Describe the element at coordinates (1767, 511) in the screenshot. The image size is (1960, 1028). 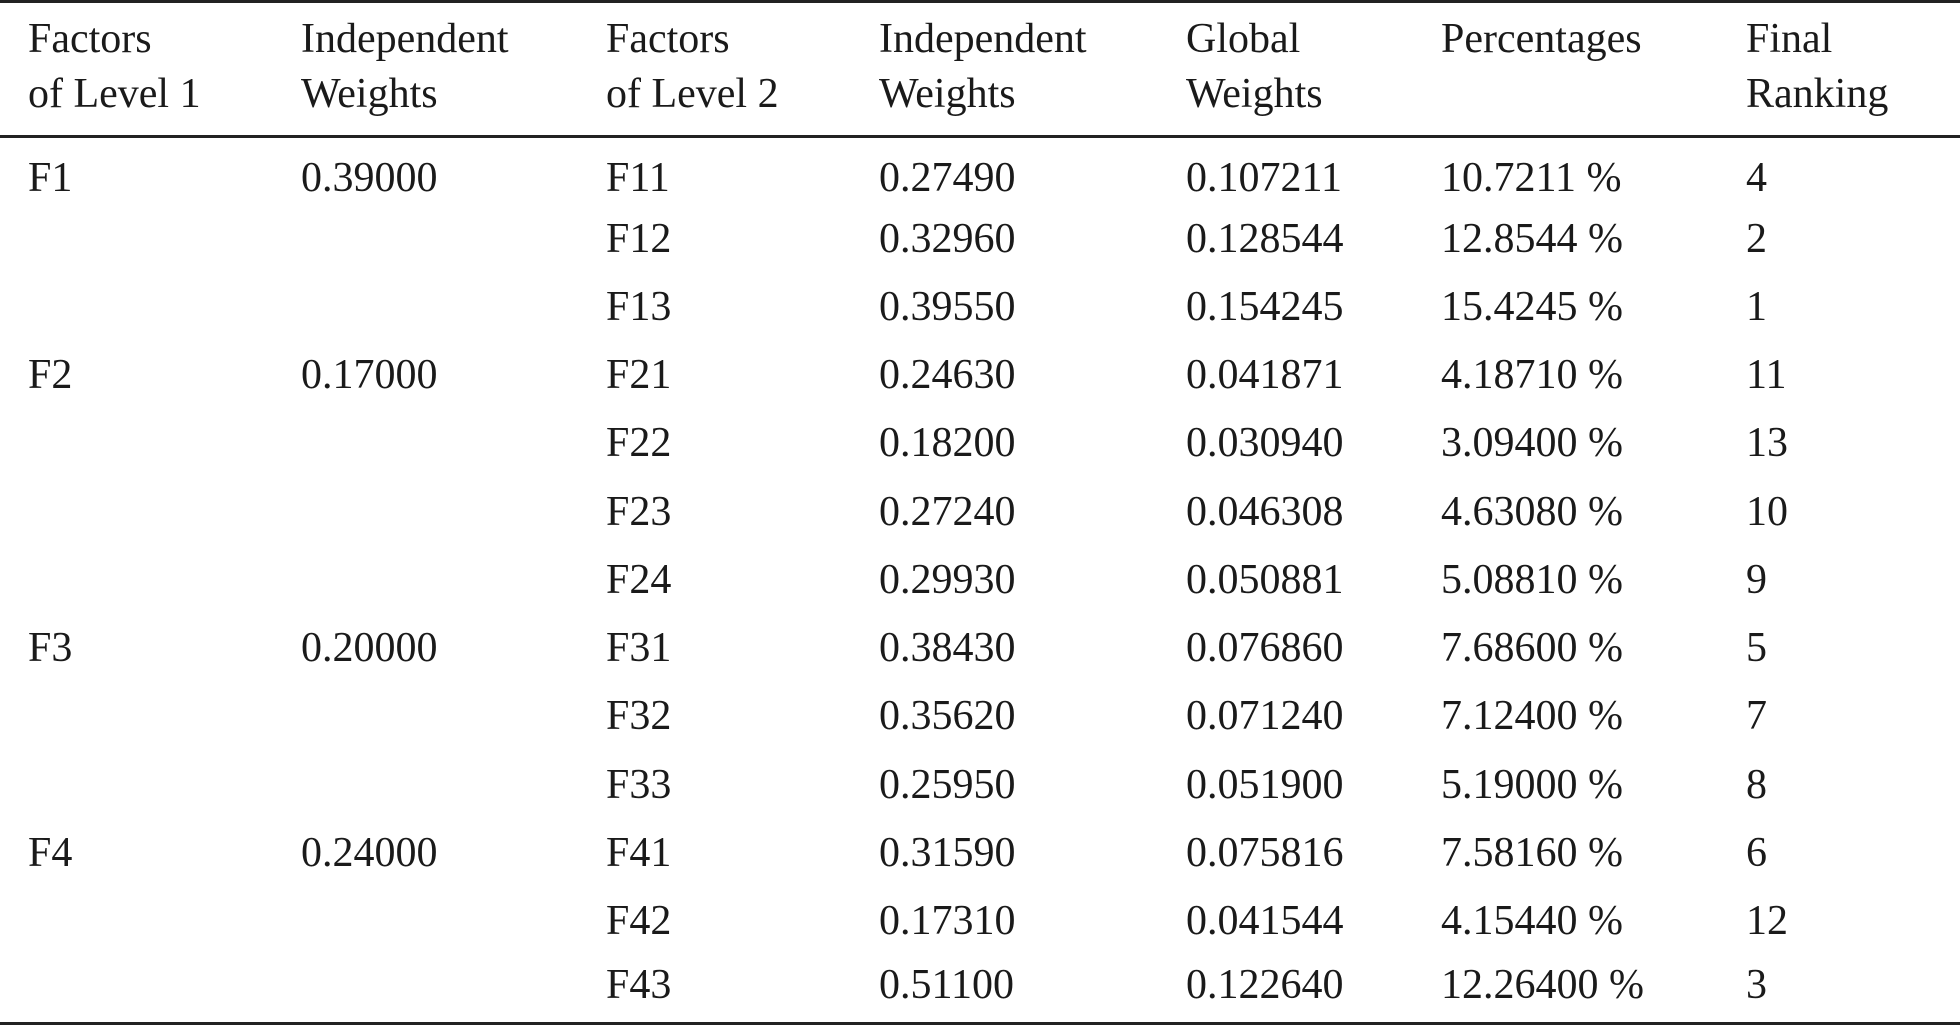
I see `final-rank-cell: 10` at that location.